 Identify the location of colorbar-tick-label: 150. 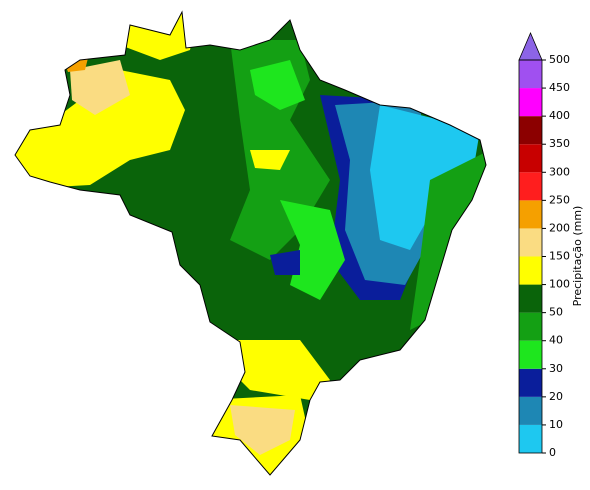
(559, 256).